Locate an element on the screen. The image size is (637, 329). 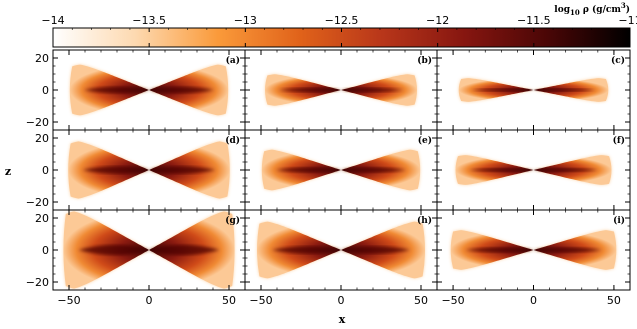
panel-h: (h) −50 0 50 is located at coordinates (341, 258).